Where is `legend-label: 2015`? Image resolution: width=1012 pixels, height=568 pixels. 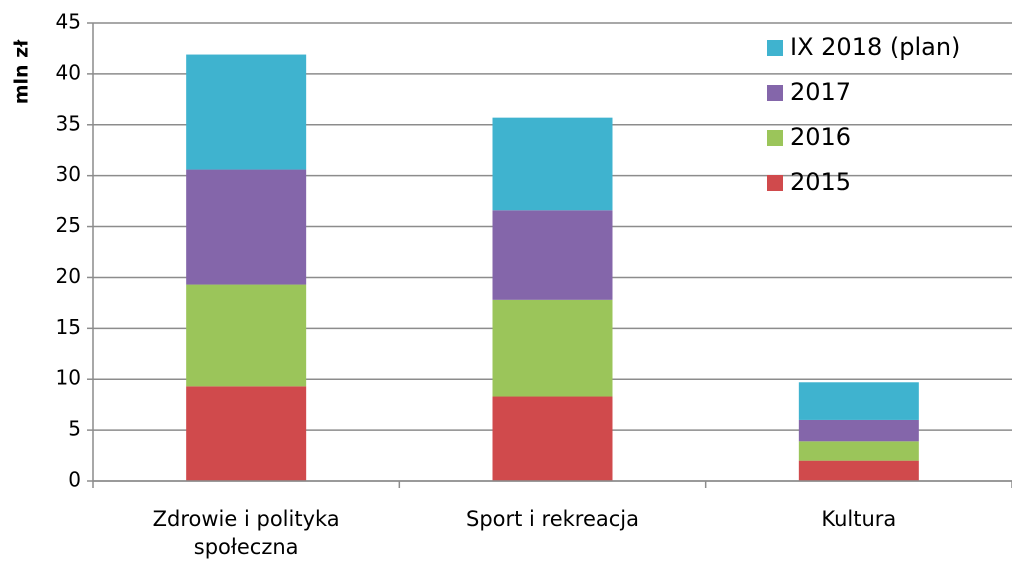 legend-label: 2015 is located at coordinates (820, 182).